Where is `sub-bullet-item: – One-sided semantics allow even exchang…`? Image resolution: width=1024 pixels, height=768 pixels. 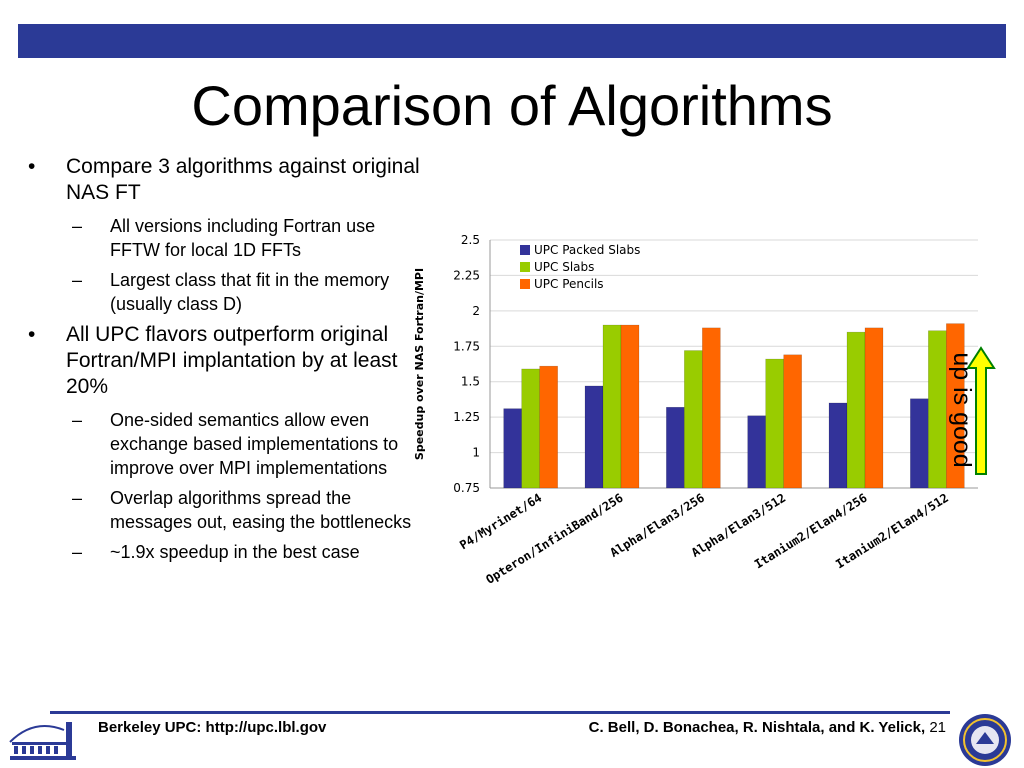 sub-bullet-item: – One-sided semantics allow even exchang… is located at coordinates (247, 444).